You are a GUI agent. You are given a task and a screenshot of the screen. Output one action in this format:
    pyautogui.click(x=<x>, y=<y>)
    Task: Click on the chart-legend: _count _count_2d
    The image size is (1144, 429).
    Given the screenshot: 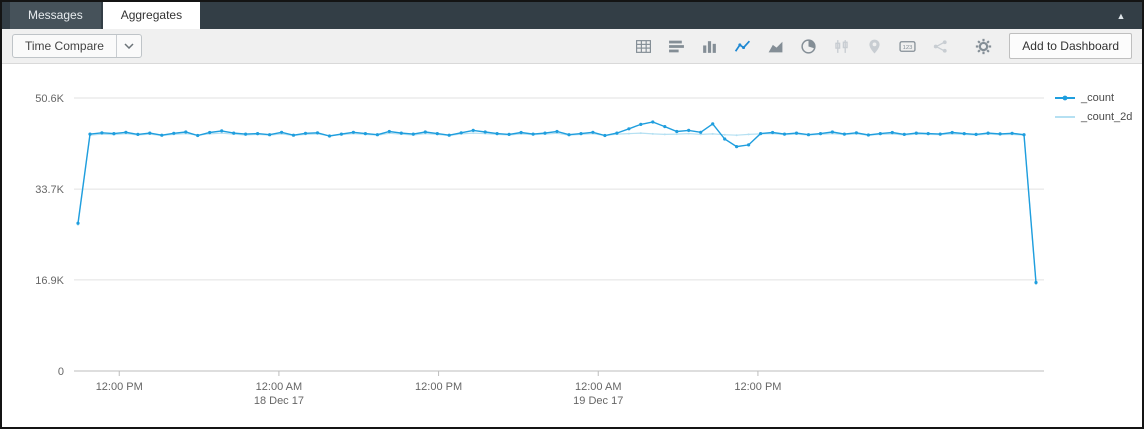 What is the action you would take?
    pyautogui.click(x=1093, y=107)
    